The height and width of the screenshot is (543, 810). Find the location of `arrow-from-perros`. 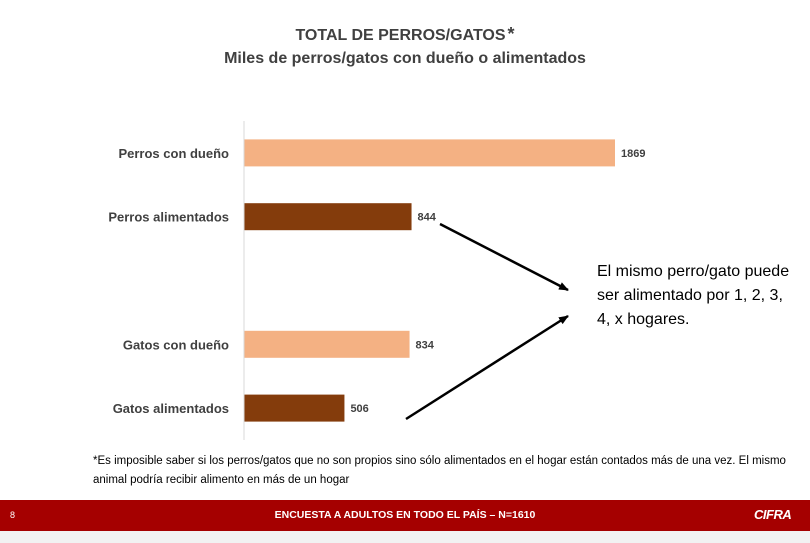

arrow-from-perros is located at coordinates (504, 257).